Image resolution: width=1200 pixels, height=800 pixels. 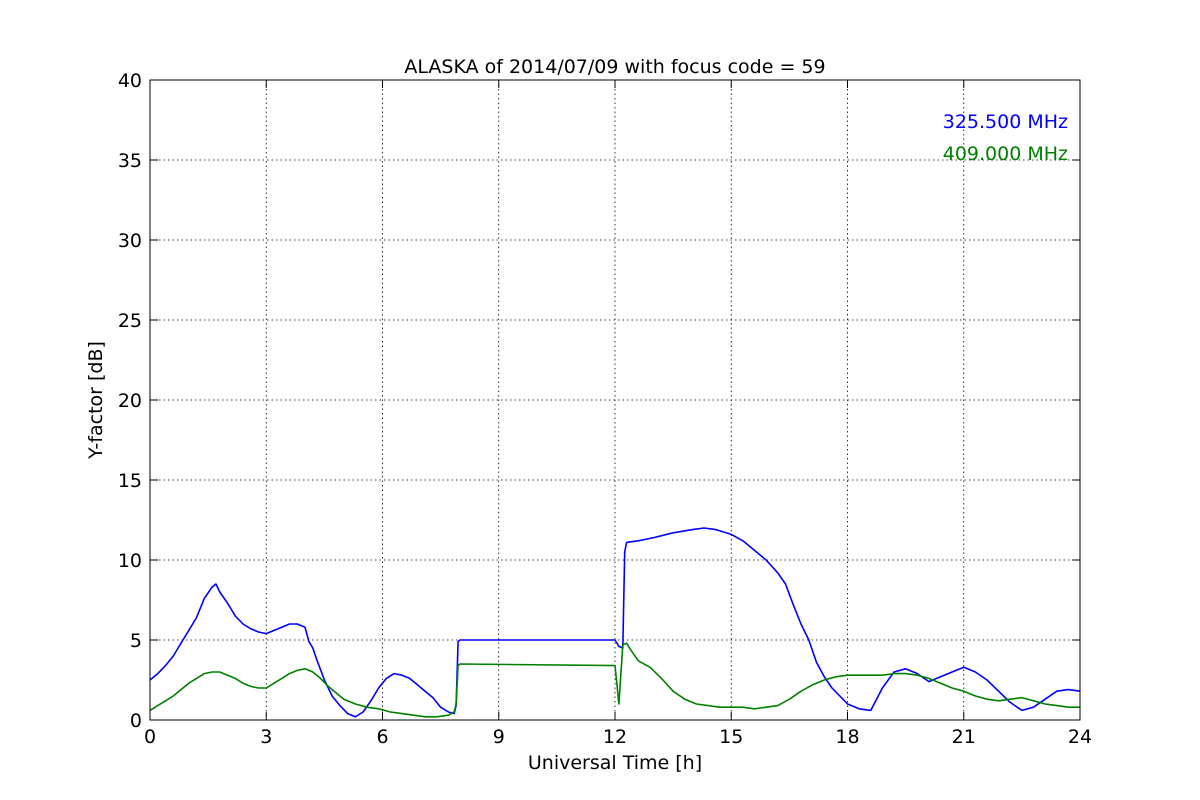 What do you see at coordinates (1080, 737) in the screenshot?
I see `x-tick-label: 24` at bounding box center [1080, 737].